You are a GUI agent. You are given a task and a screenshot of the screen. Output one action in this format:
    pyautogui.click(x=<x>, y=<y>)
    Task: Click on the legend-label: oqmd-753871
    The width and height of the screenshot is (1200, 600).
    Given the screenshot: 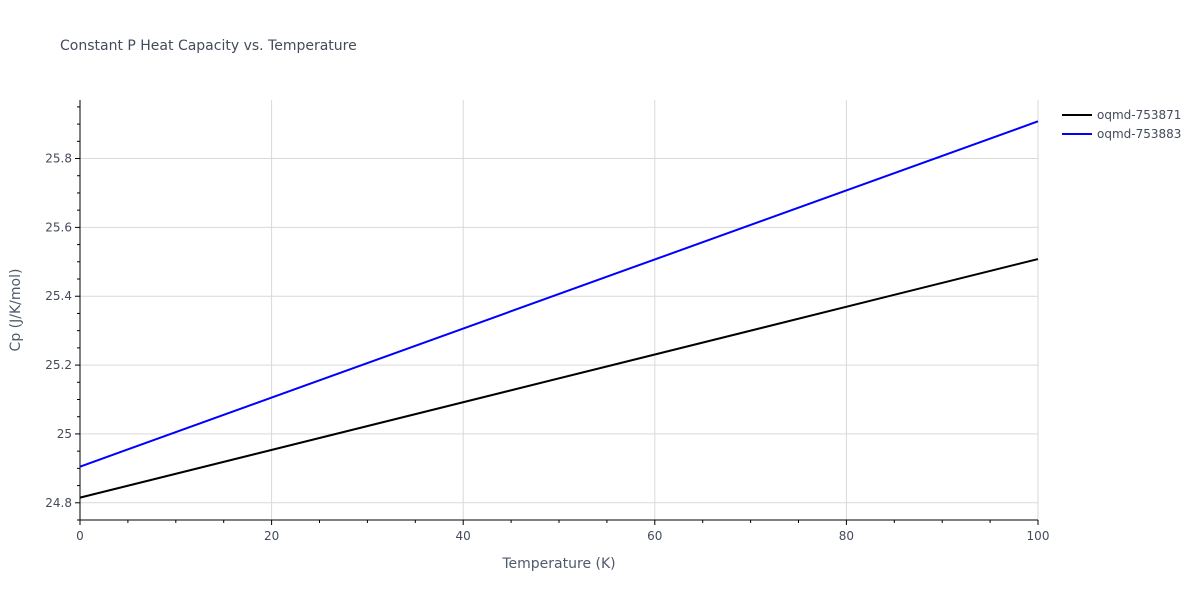 What is the action you would take?
    pyautogui.click(x=1139, y=115)
    